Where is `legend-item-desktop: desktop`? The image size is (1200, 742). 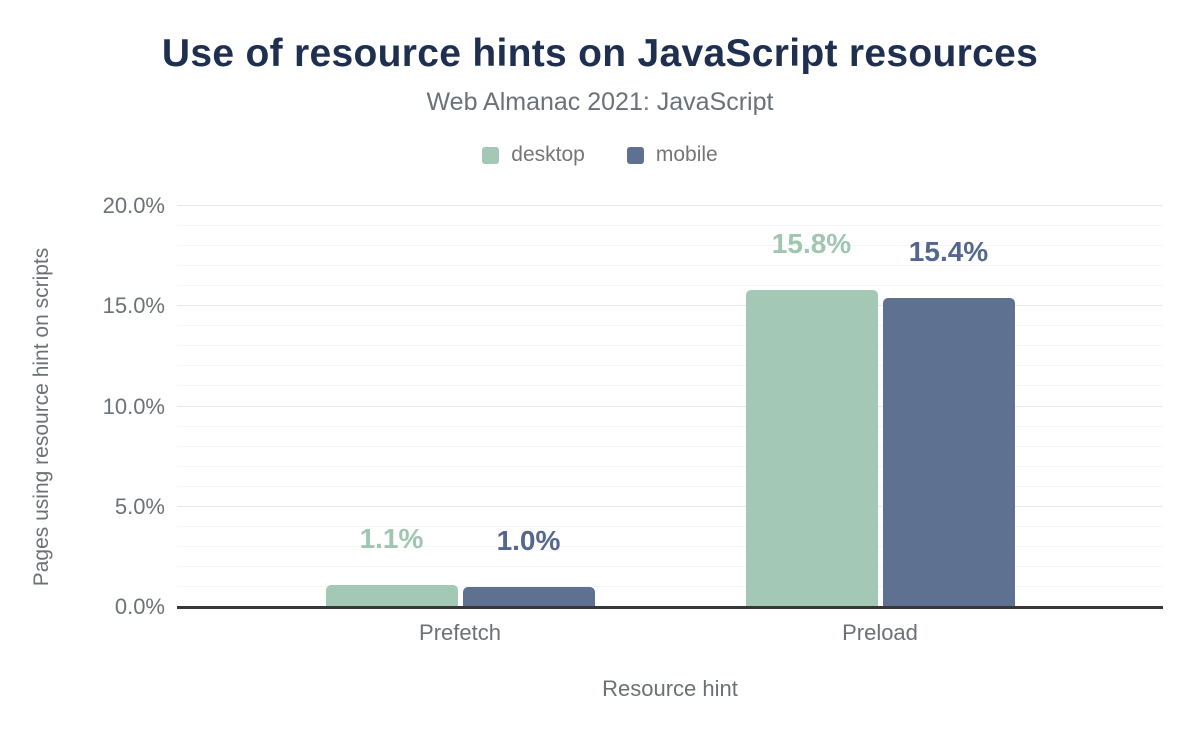 legend-item-desktop: desktop is located at coordinates (533, 155).